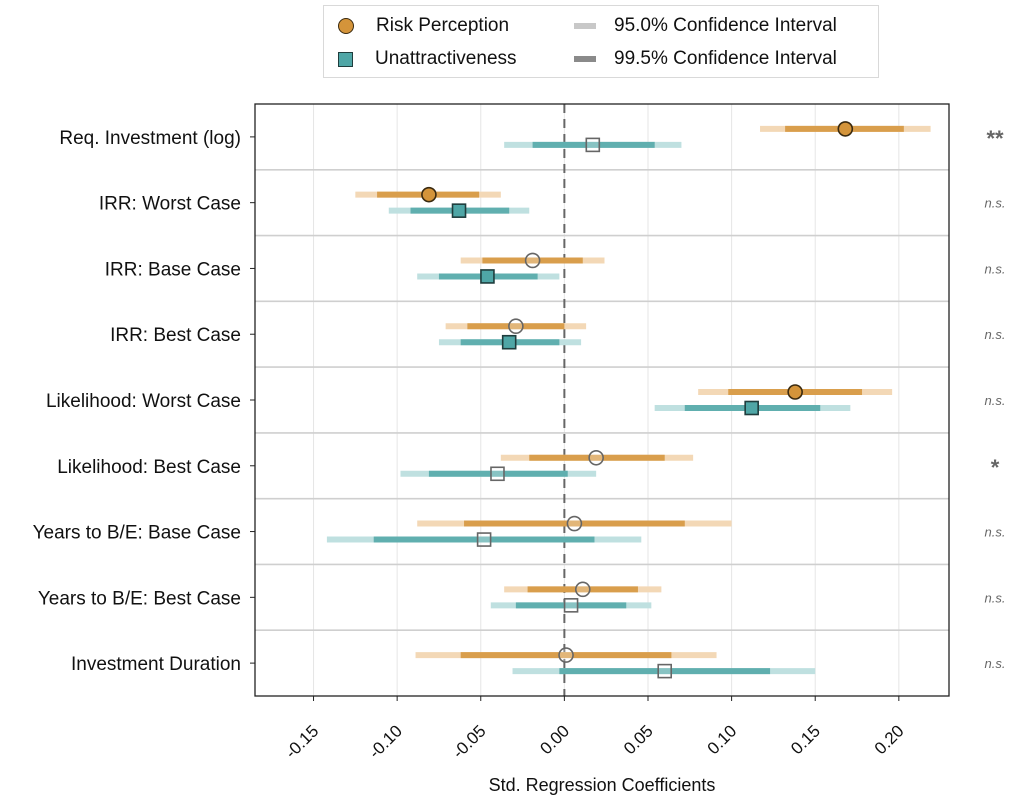 This screenshot has height=803, width=1009. I want to click on circle-marker-icon, so click(346, 26).